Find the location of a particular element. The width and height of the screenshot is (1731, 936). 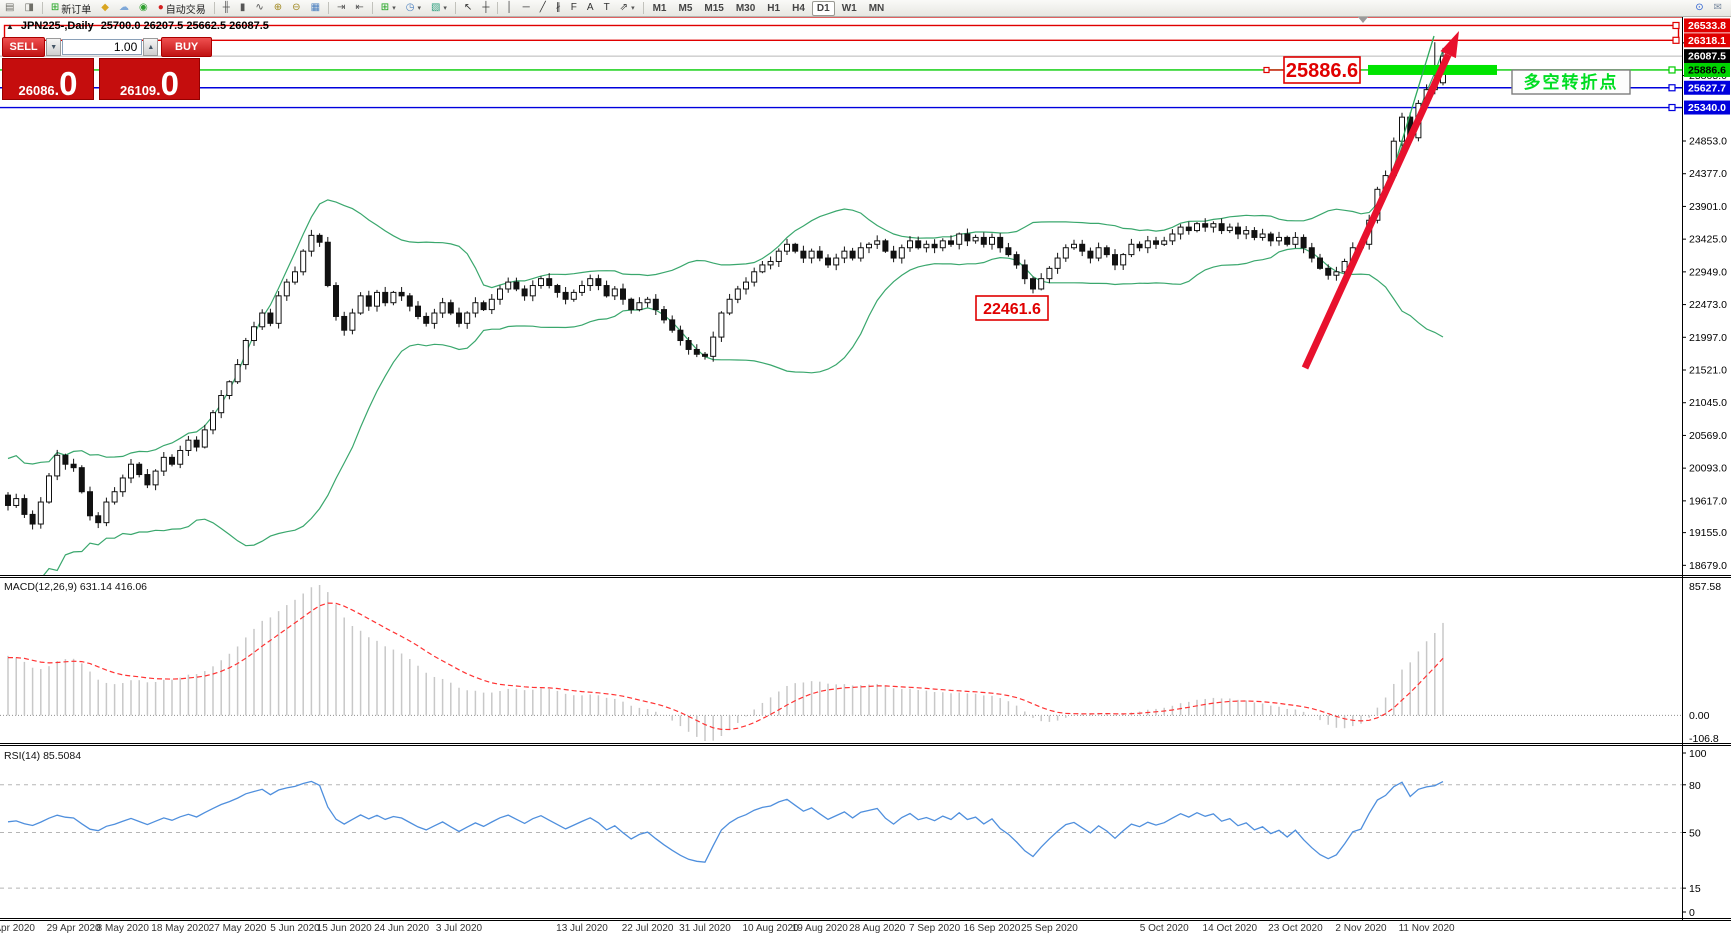

tile-windows-icon: ▦ is located at coordinates (315, 8).